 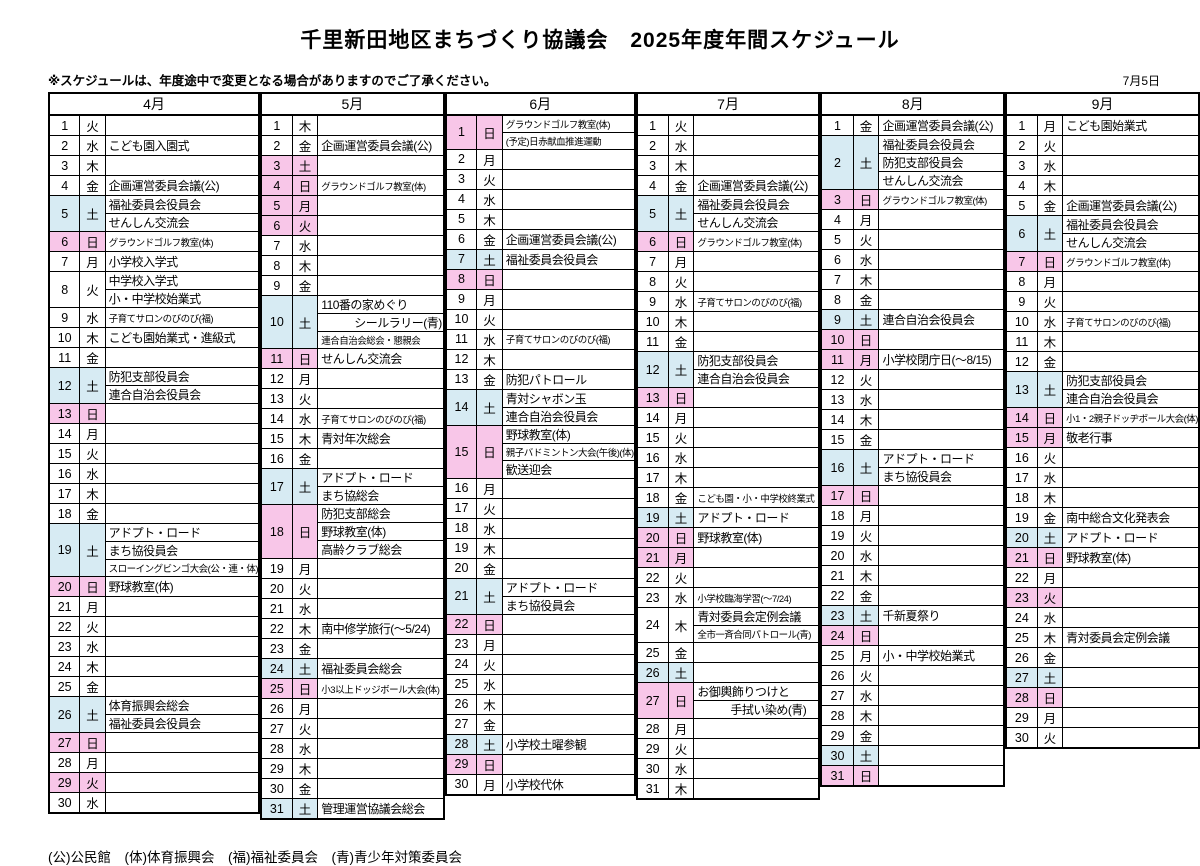 I want to click on day-row: 26 土, so click(x=728, y=672).